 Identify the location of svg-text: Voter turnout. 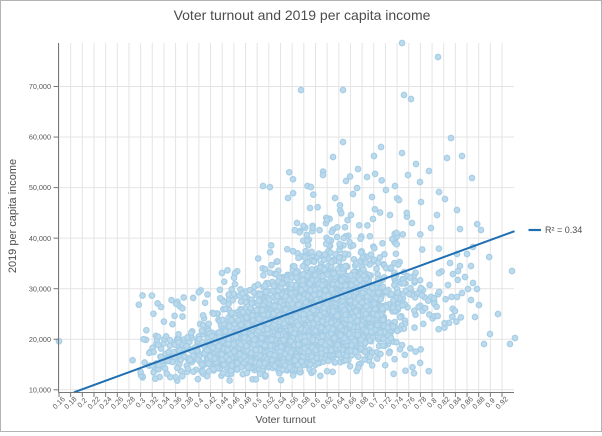
(285, 420).